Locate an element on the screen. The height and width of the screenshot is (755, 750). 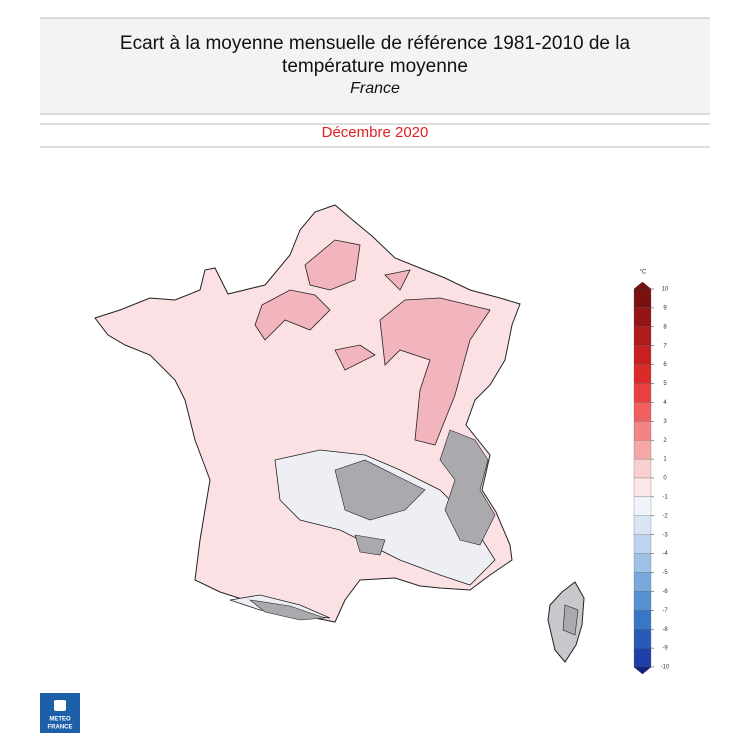
title-line: température moyenne is located at coordinates (375, 66).